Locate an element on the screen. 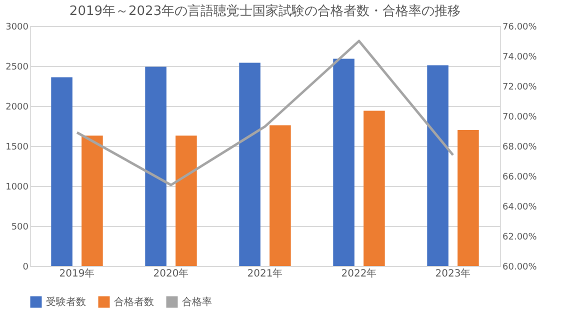  y2-tick-label: 62.00% is located at coordinates (520, 237).